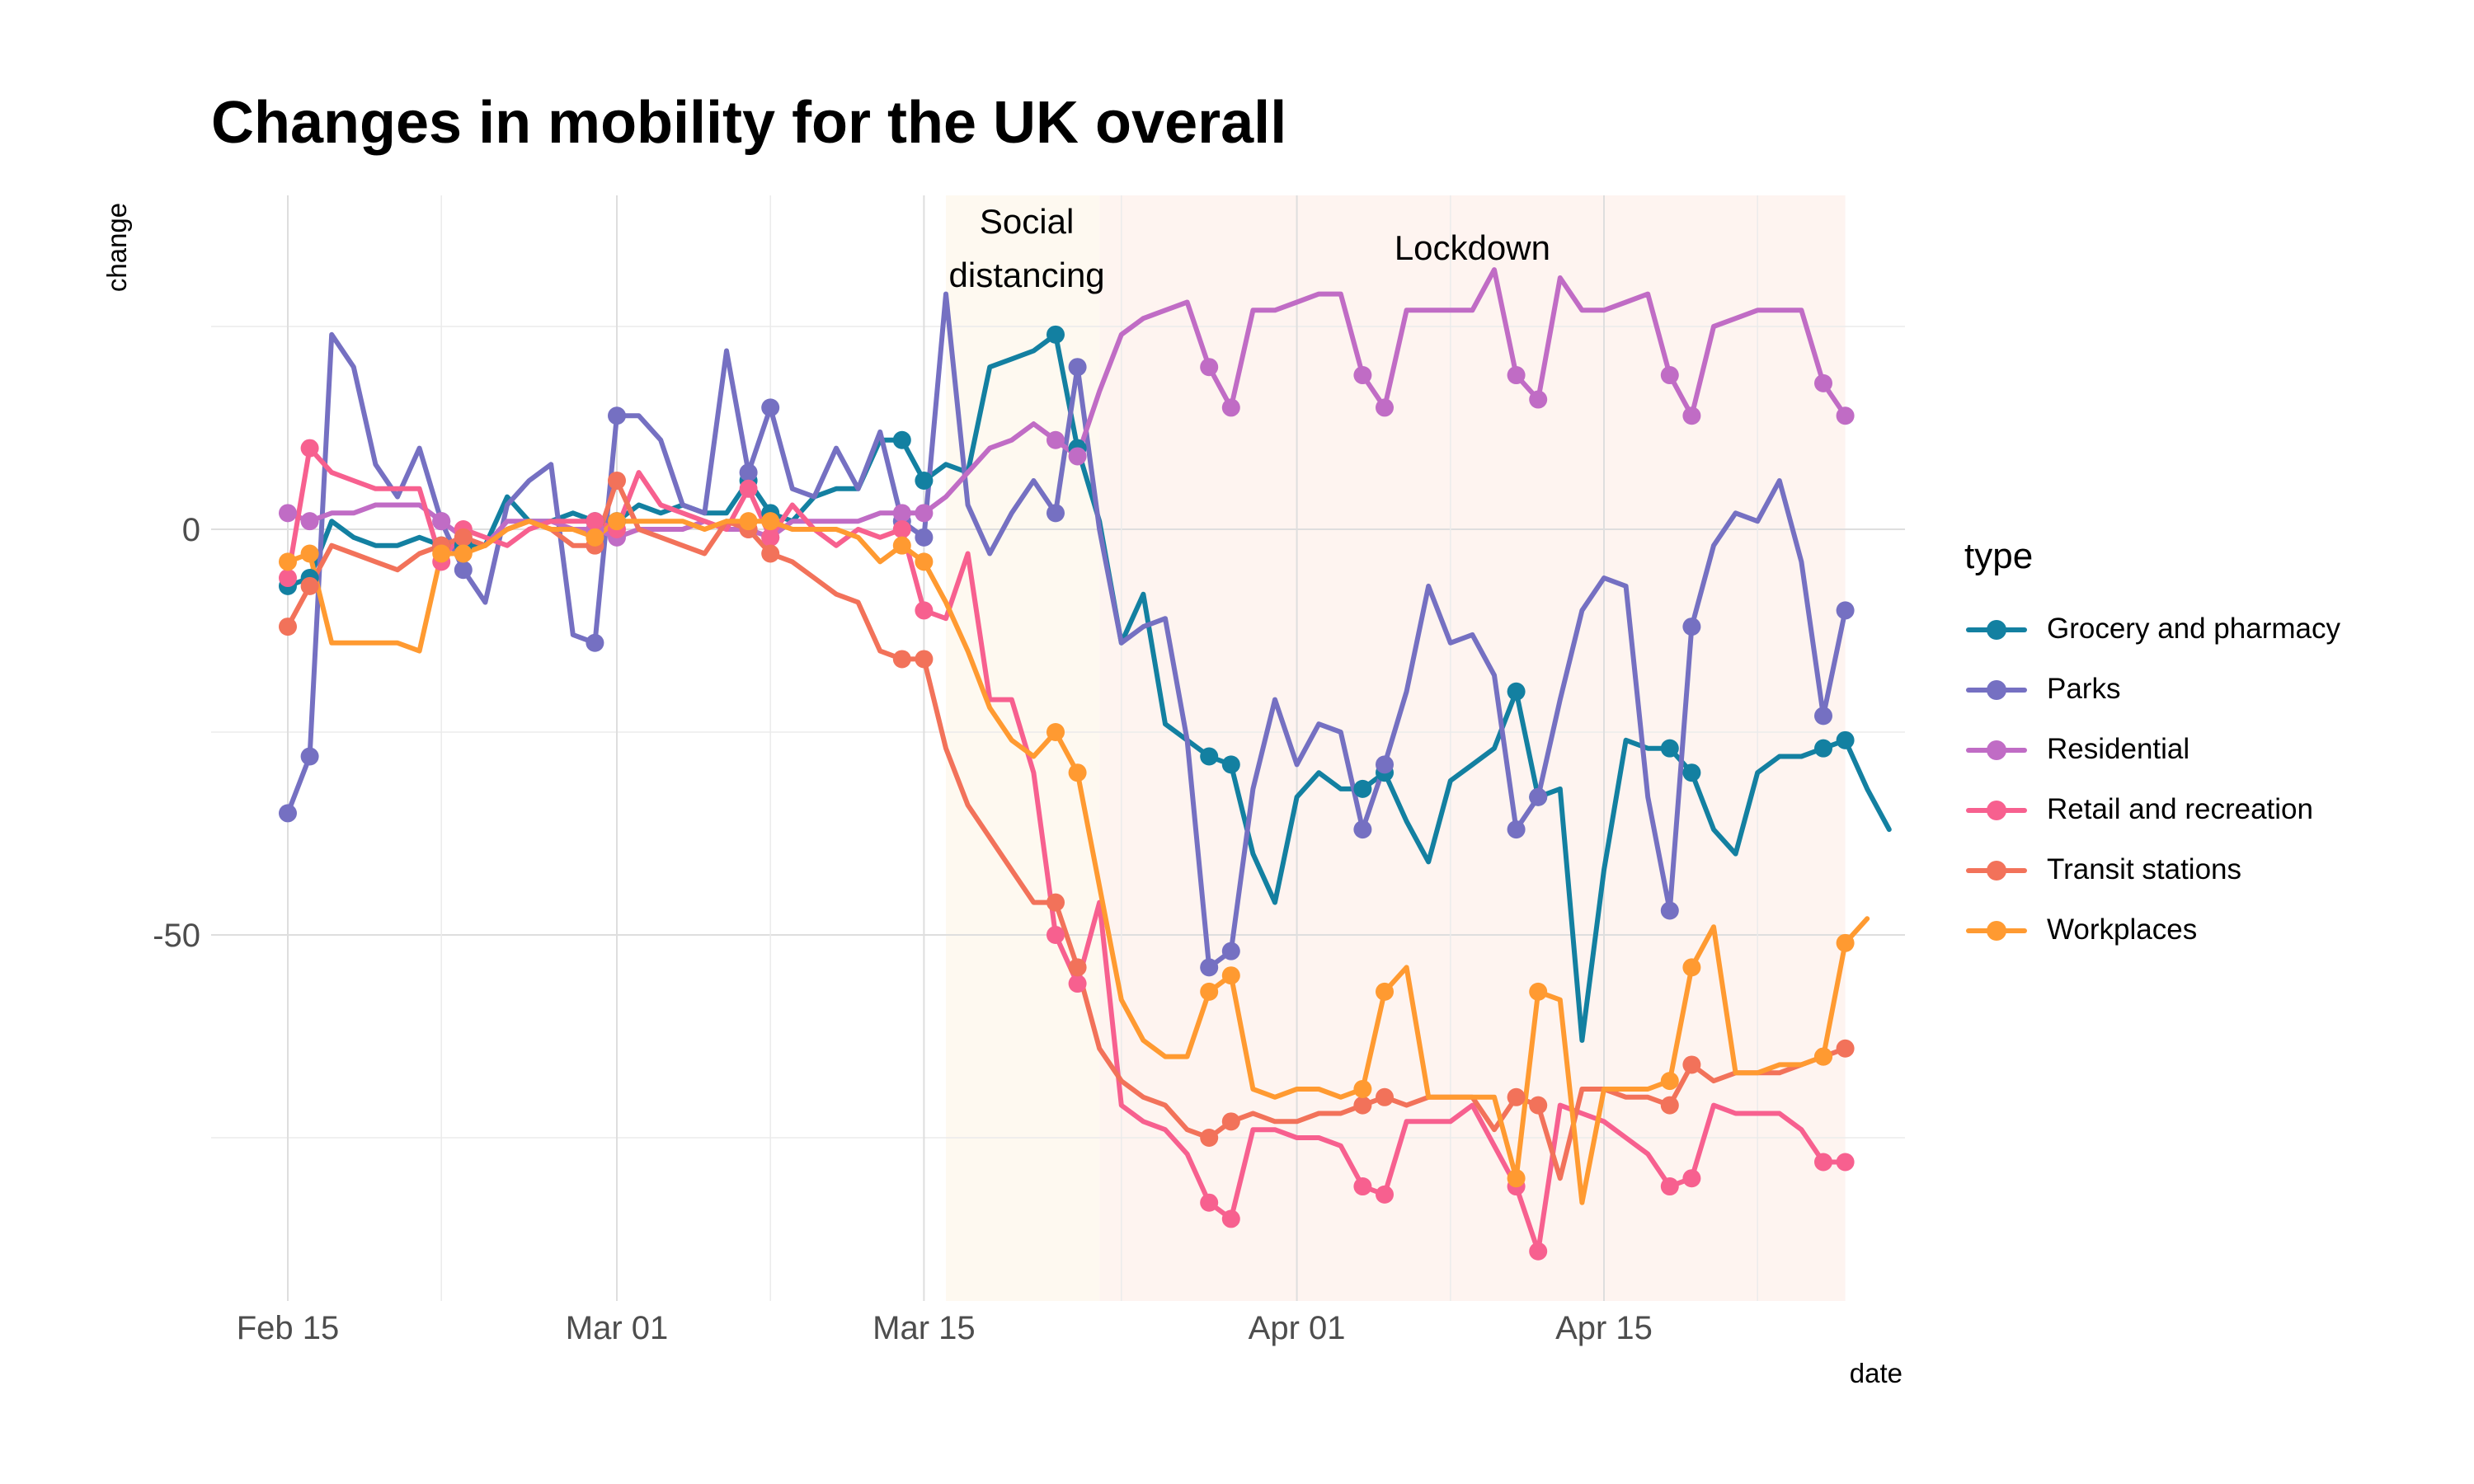 This screenshot has height=1484, width=2474. Describe the element at coordinates (1472, 247) in the screenshot. I see `period-label: Lockdown` at that location.